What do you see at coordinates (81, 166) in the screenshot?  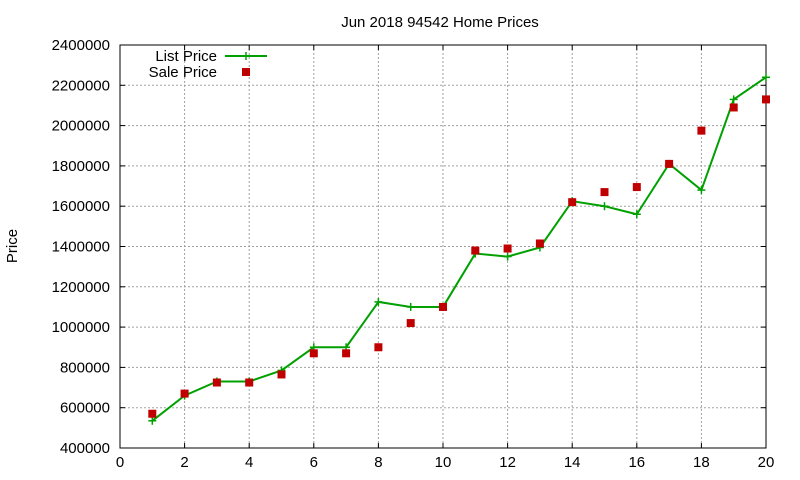 I see `y-tick-label: 1800000` at bounding box center [81, 166].